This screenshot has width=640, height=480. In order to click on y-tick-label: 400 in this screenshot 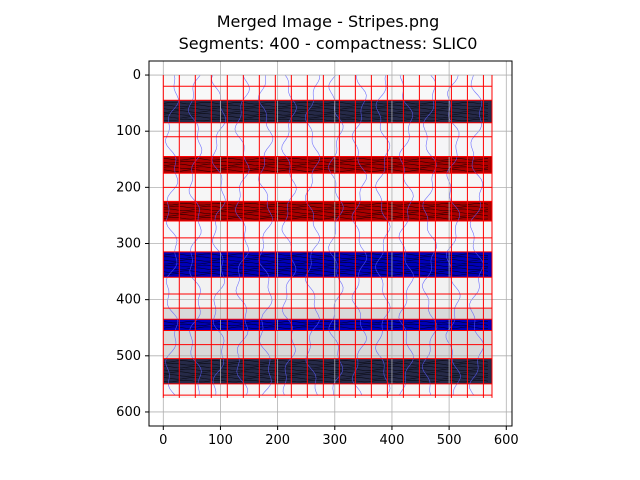, I will do `click(128, 300)`.